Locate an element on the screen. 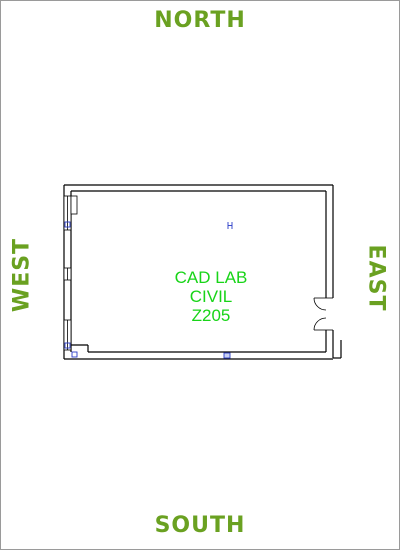  room-name: CAD LAB is located at coordinates (211, 277).